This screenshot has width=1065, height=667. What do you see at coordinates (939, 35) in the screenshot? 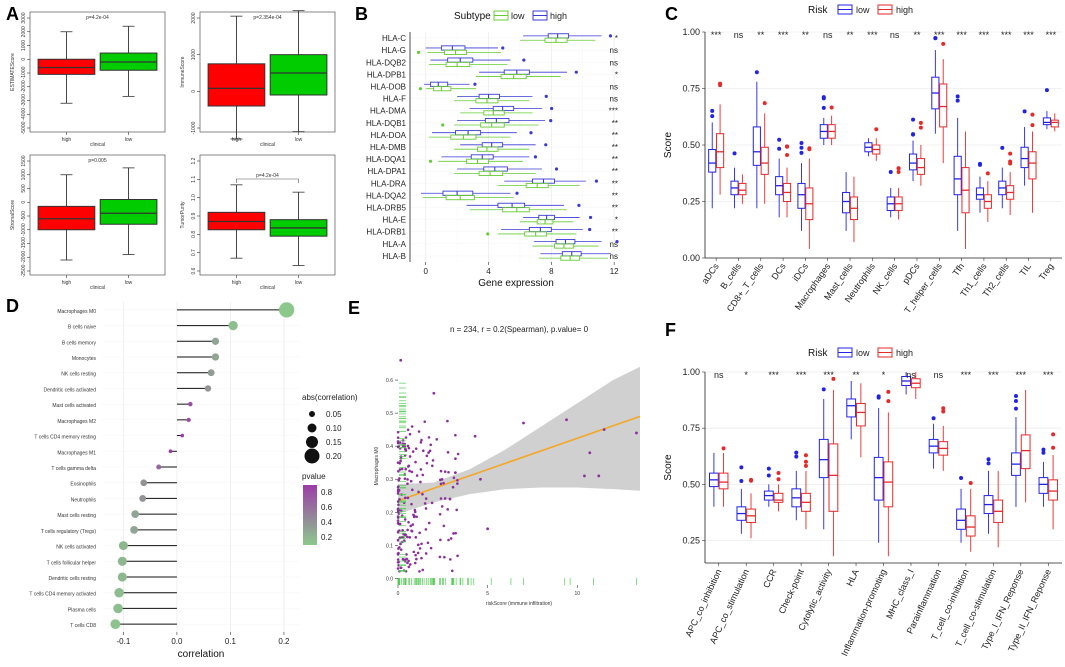
I see `significance-label: ***` at bounding box center [939, 35].